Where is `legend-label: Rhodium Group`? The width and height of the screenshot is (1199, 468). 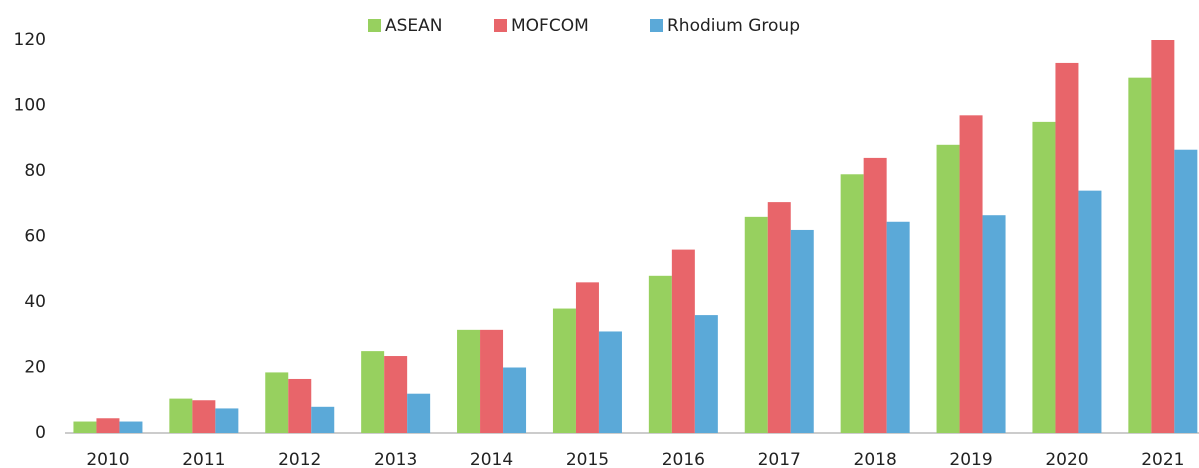 legend-label: Rhodium Group is located at coordinates (733, 26).